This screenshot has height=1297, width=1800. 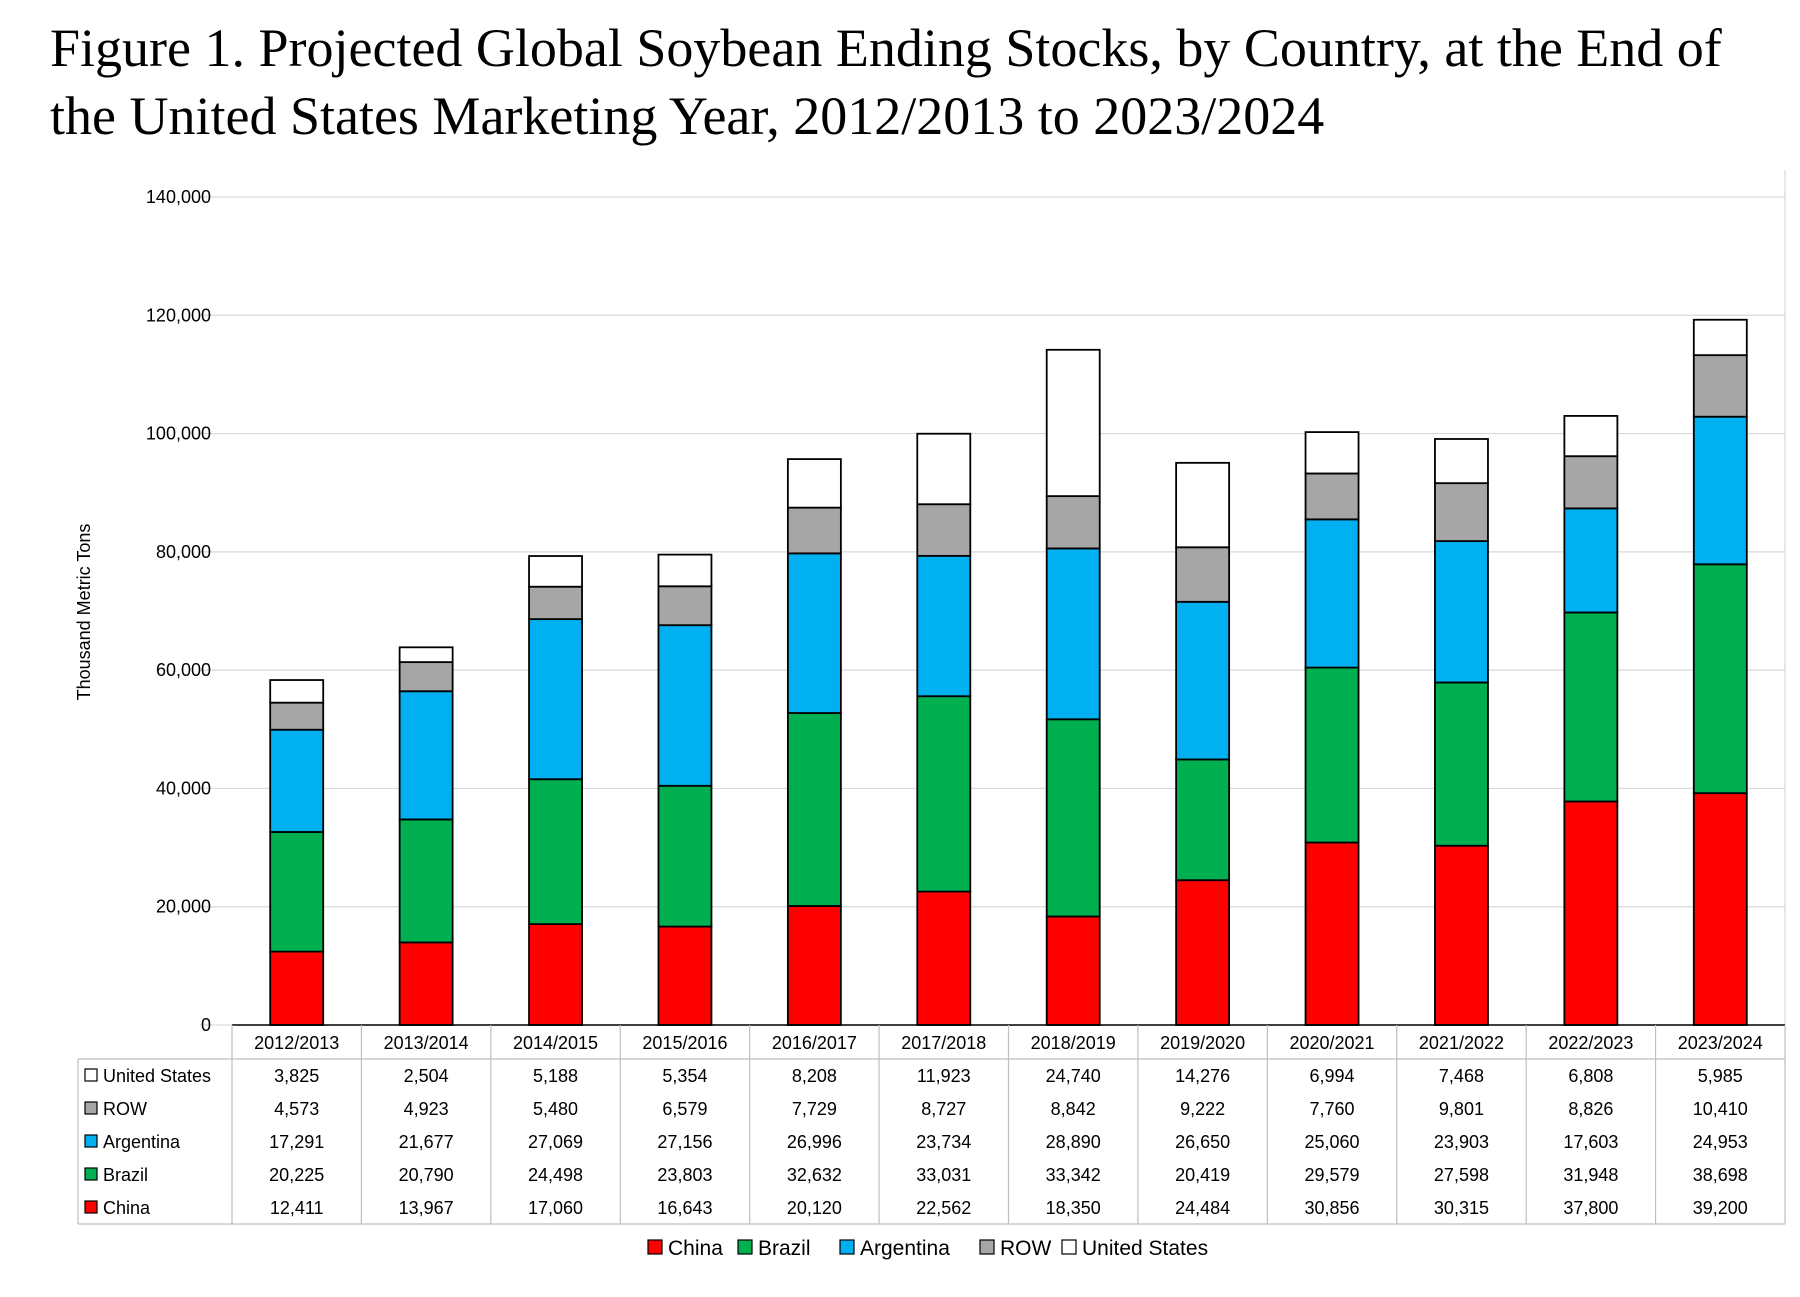 What do you see at coordinates (987, 1247) in the screenshot?
I see `legend-key-row` at bounding box center [987, 1247].